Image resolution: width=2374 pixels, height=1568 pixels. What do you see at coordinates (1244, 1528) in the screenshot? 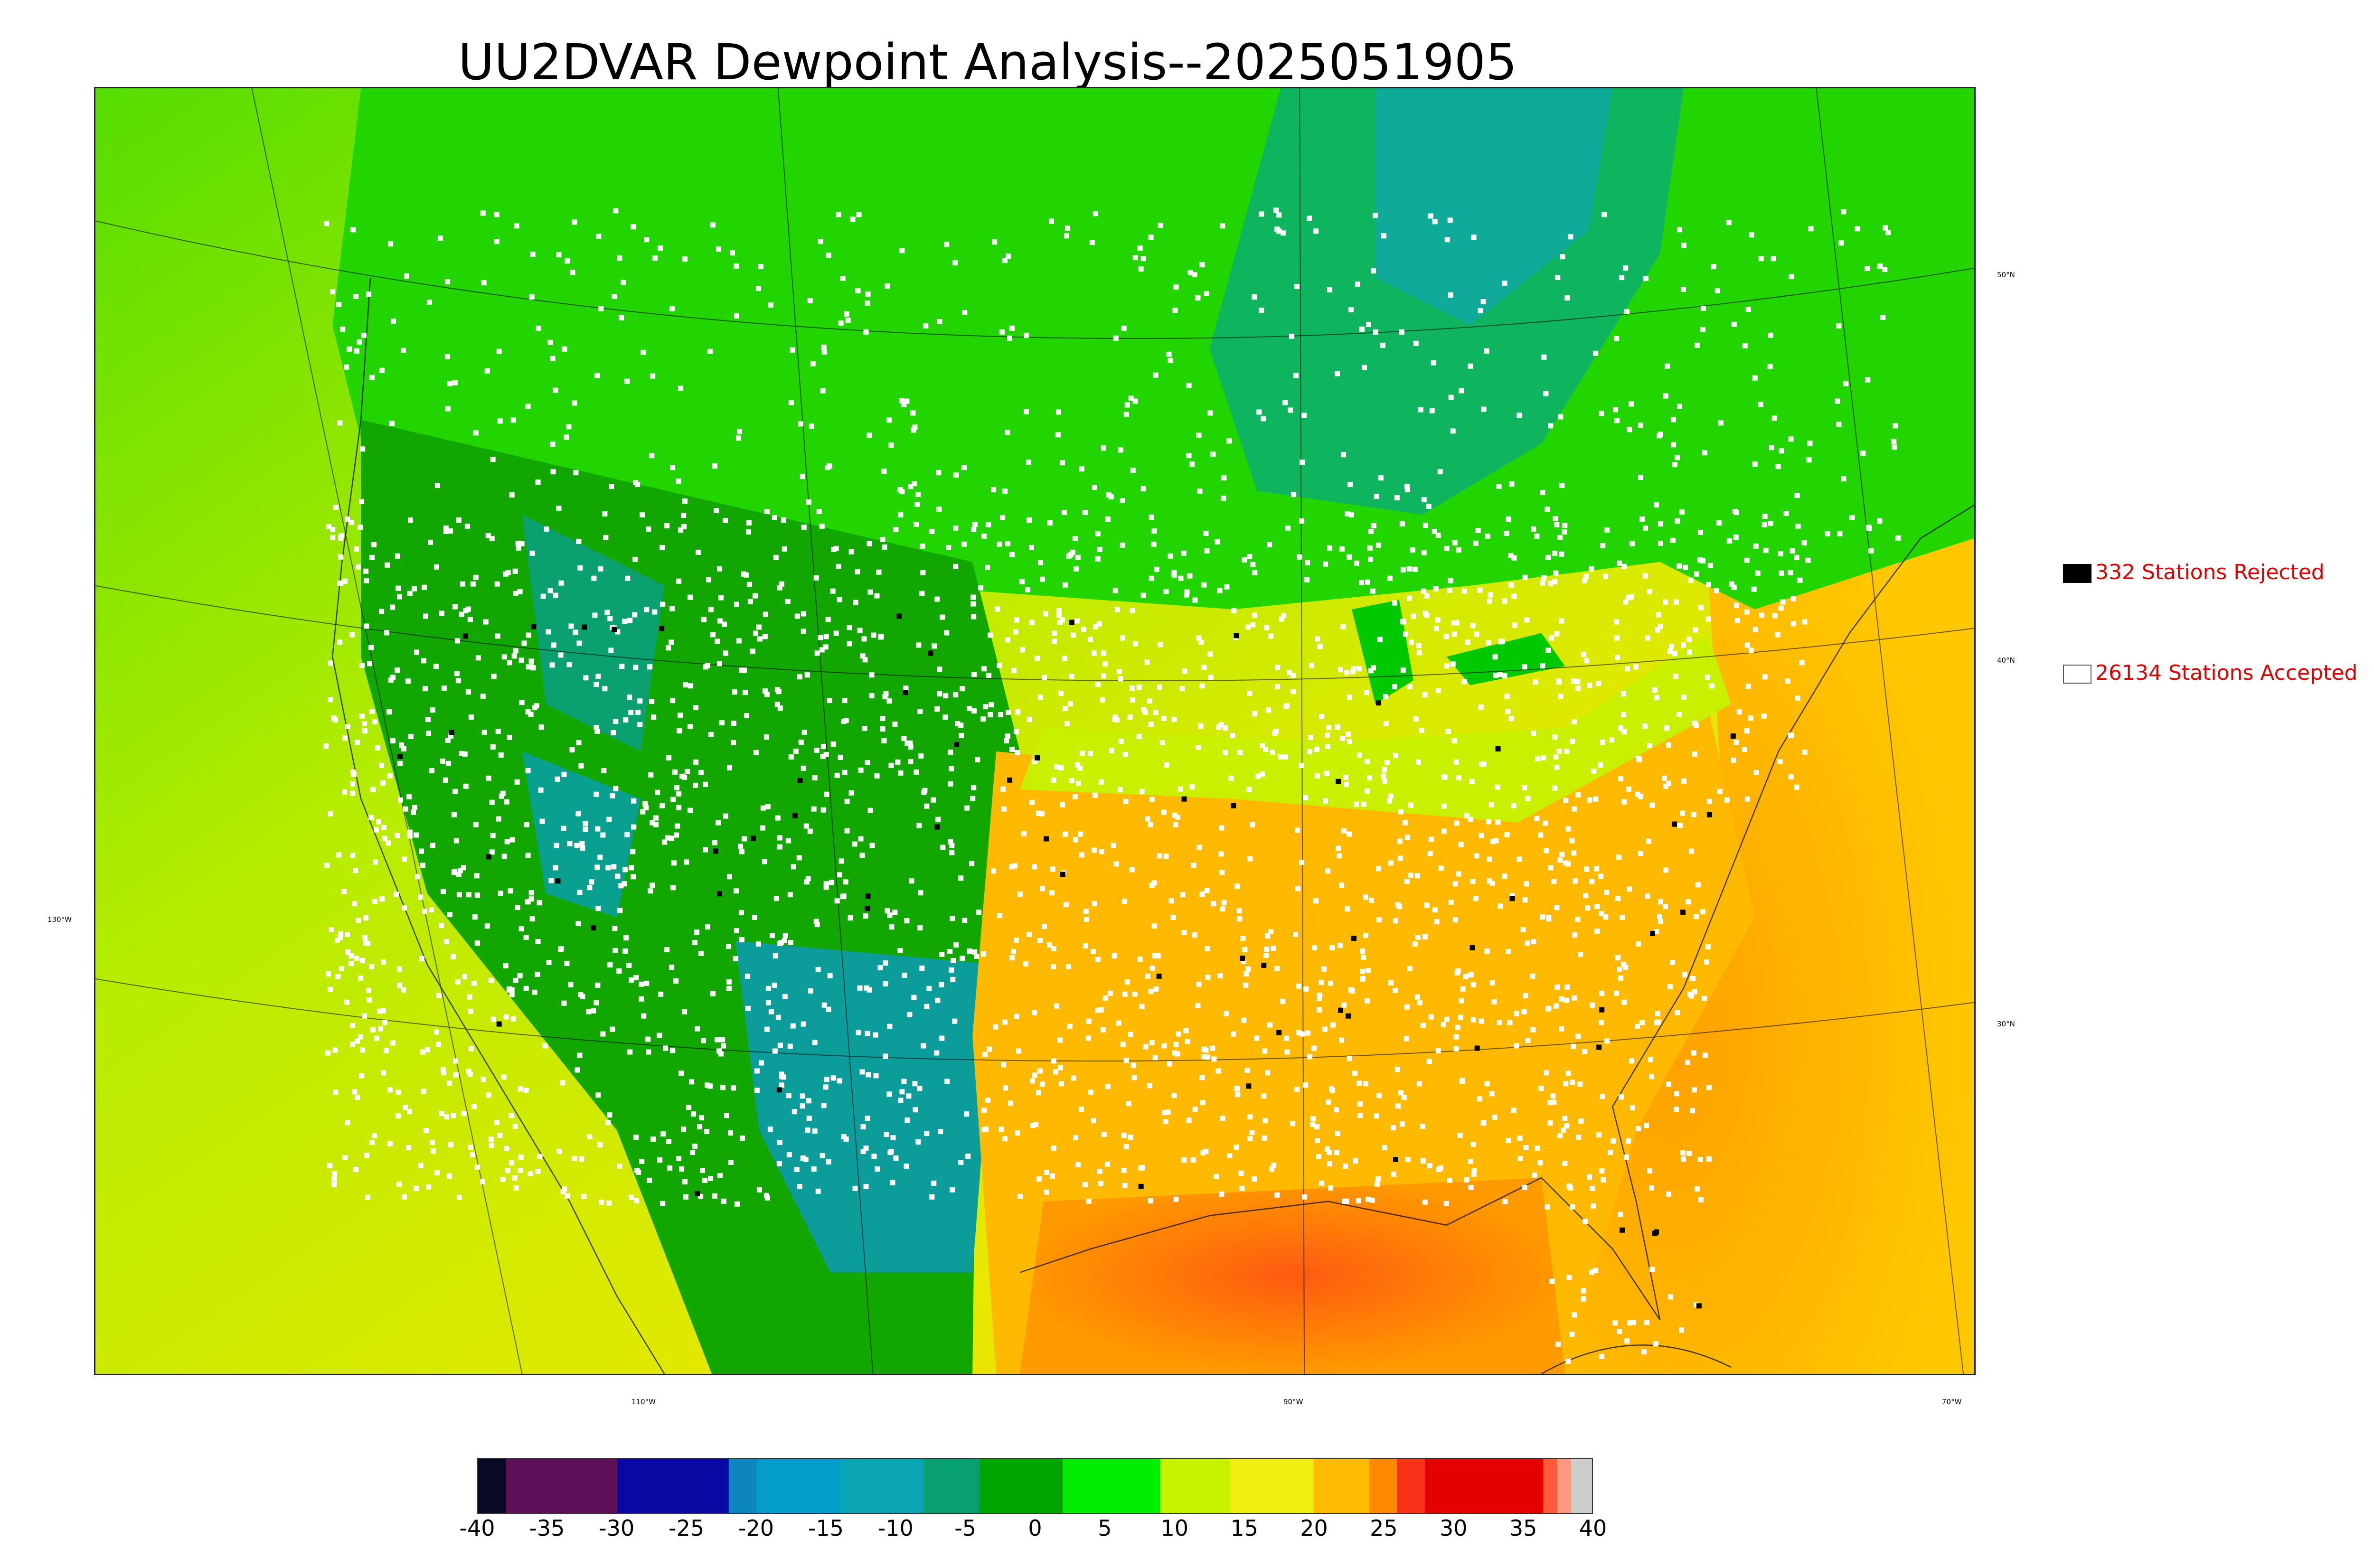
I see `colorbar-tick-label: 15` at bounding box center [1244, 1528].